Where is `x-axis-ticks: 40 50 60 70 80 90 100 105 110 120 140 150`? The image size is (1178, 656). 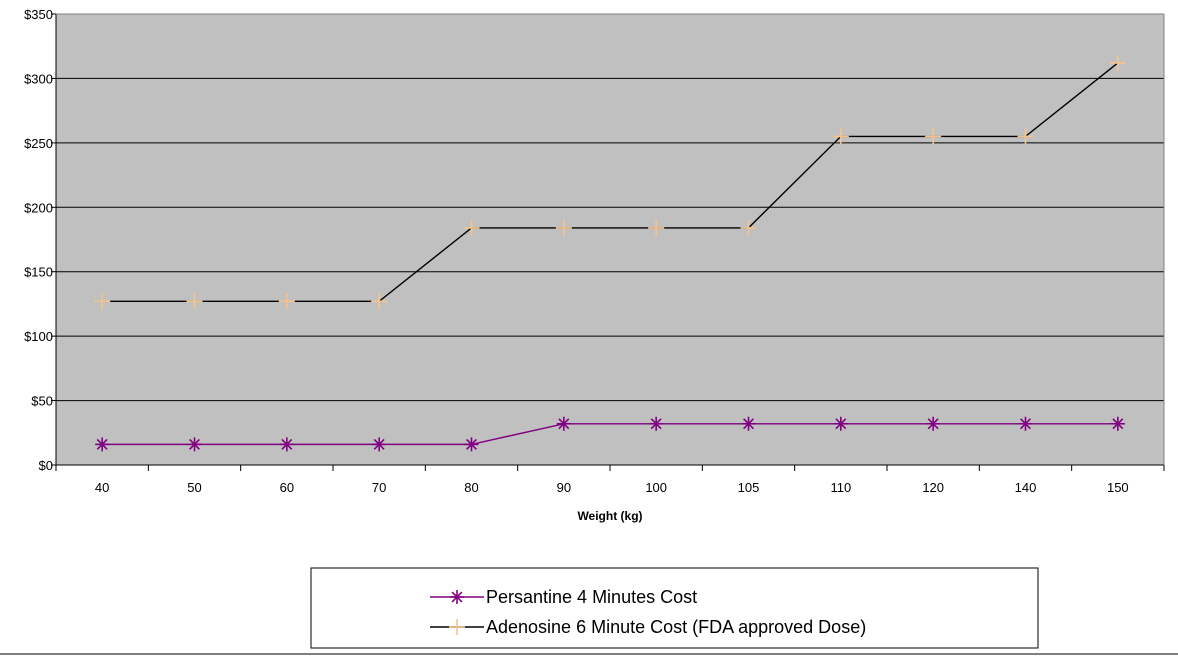 x-axis-ticks: 40 50 60 70 80 90 100 105 110 120 140 150 is located at coordinates (610, 480).